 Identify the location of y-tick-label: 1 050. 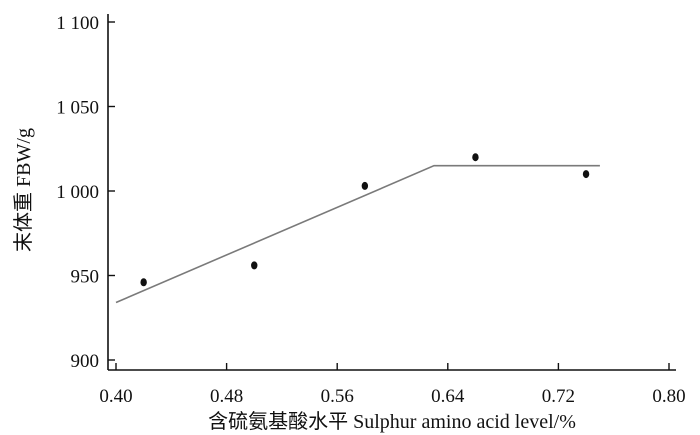
(77, 108).